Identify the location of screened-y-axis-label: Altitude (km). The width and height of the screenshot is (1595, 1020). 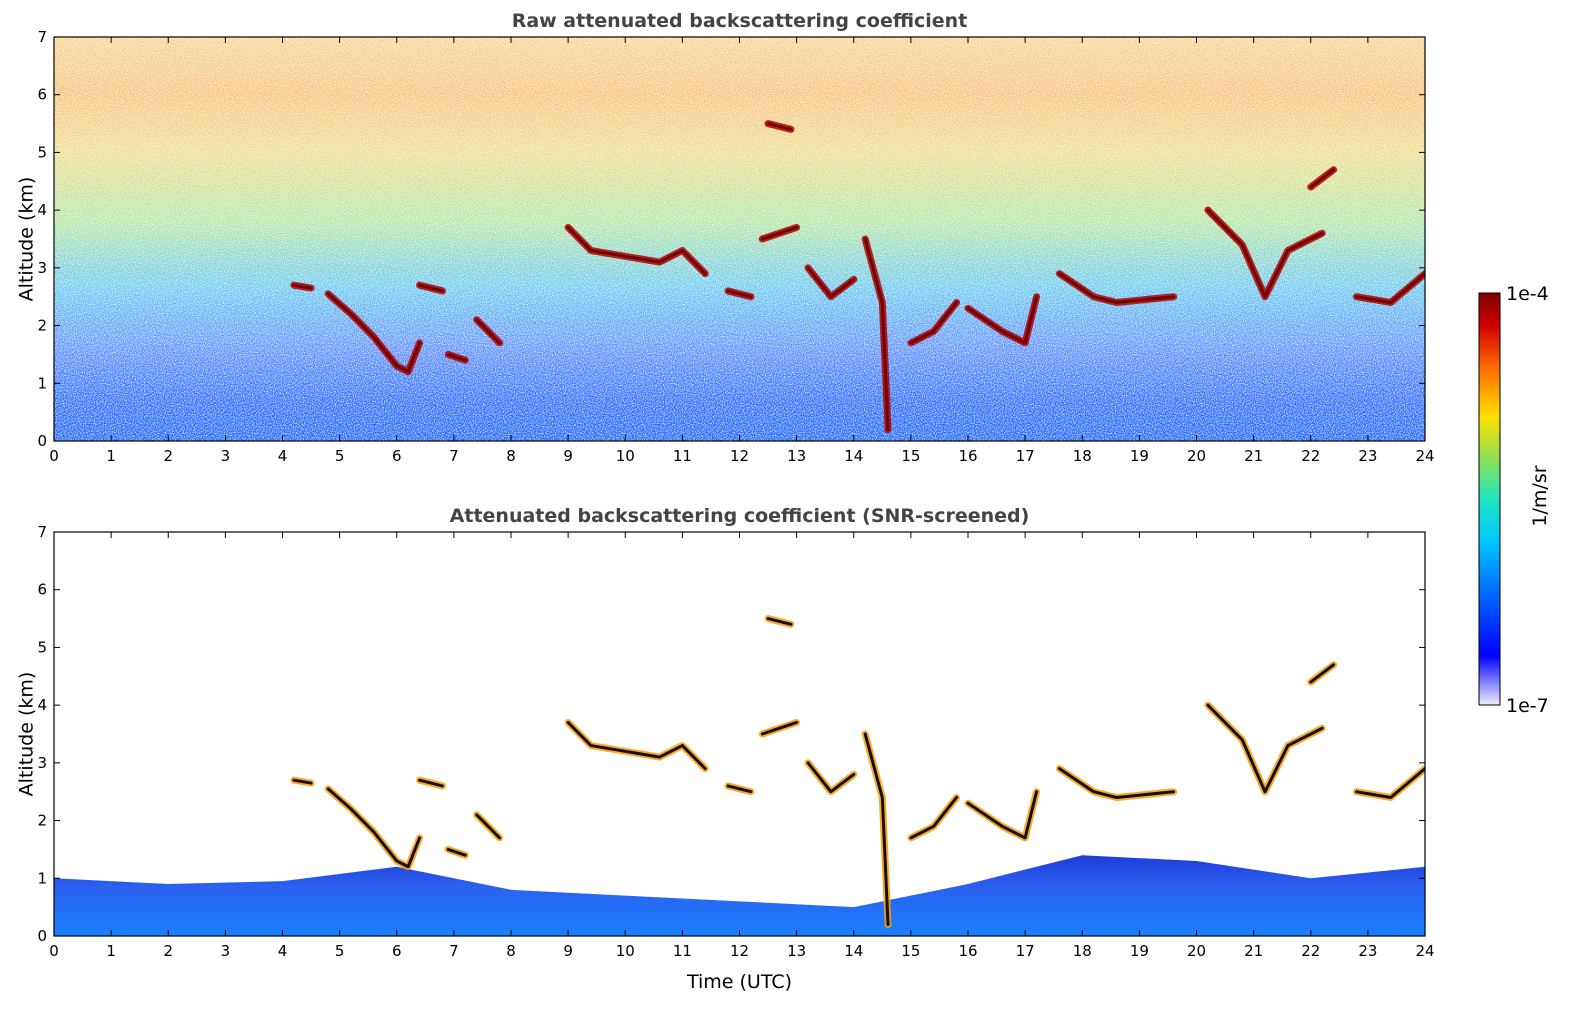
(27, 734).